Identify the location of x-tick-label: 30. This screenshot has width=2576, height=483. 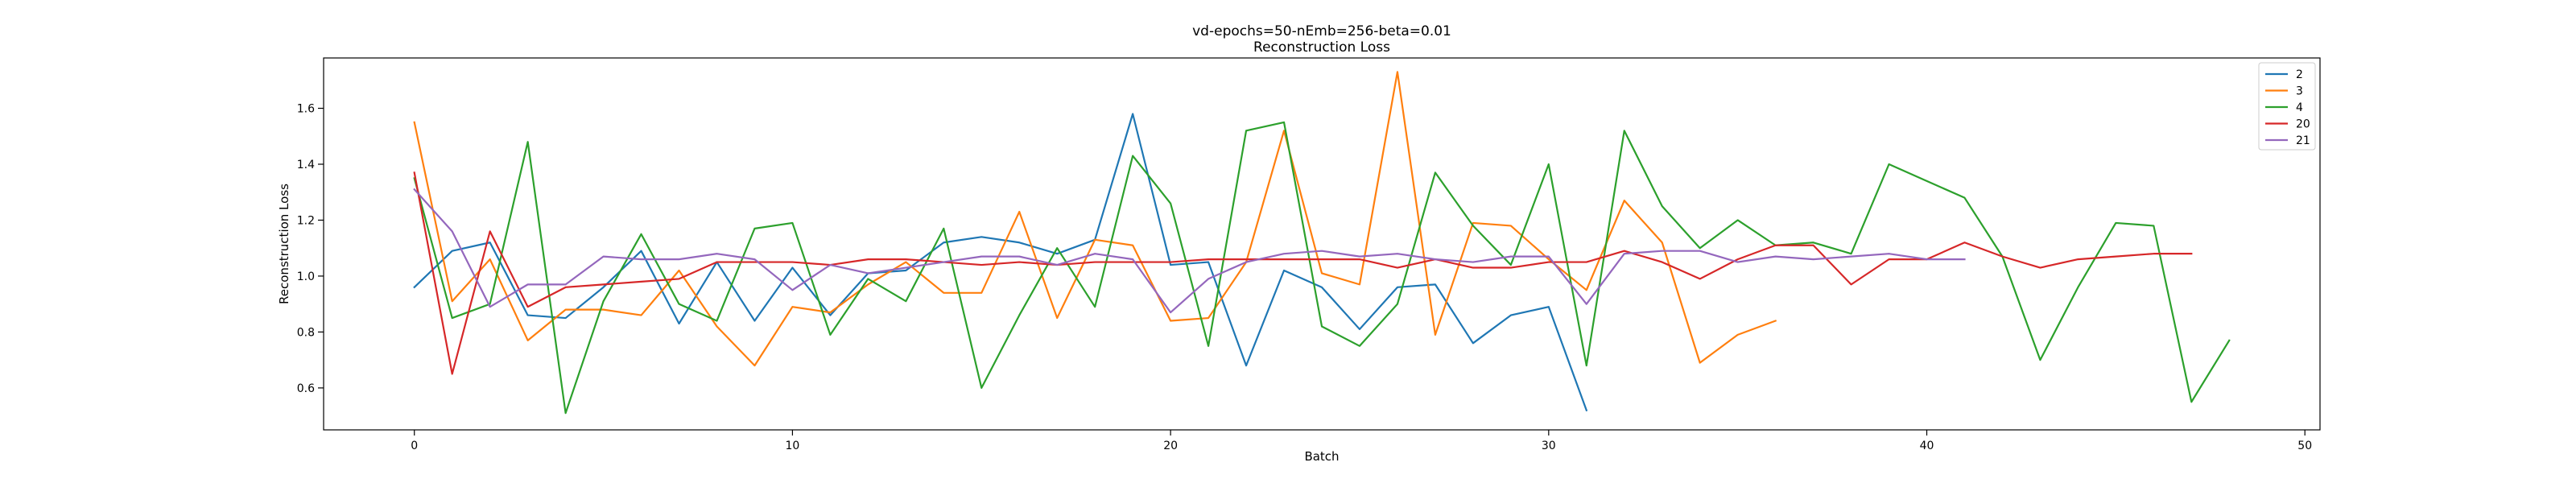
(1549, 446).